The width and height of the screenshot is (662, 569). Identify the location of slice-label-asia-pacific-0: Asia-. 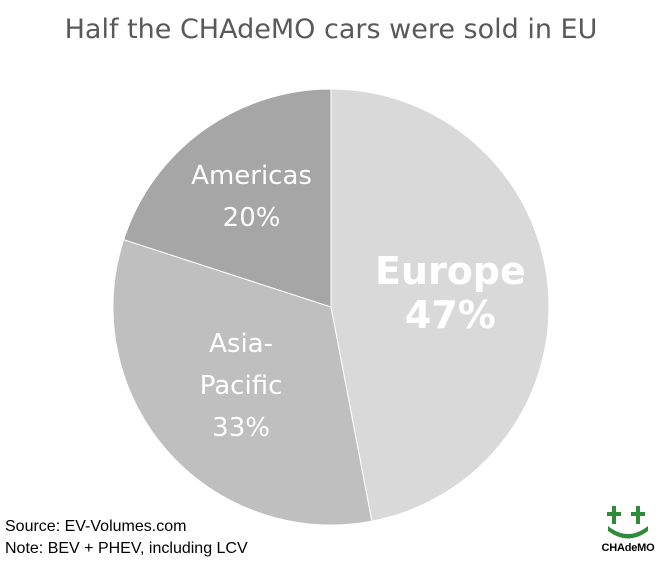
(241, 344).